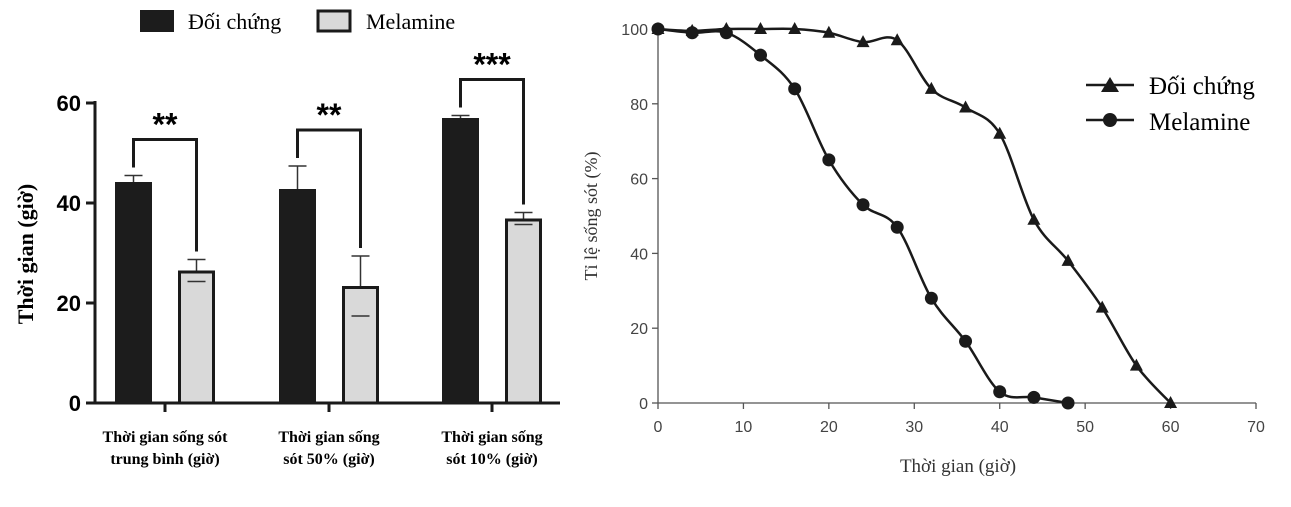  Describe the element at coordinates (1110, 84) in the screenshot. I see `legend-triangle-marker` at that location.